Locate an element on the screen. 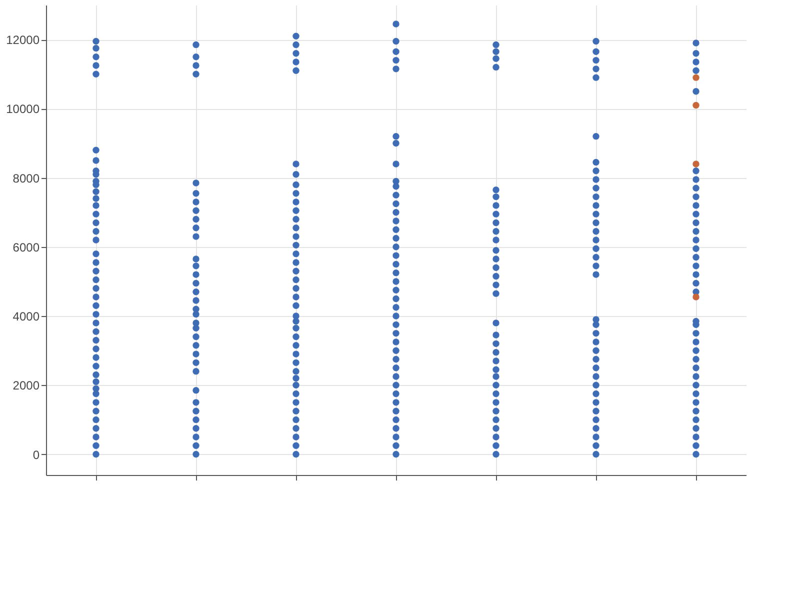 Image resolution: width=791 pixels, height=593 pixels. y-tick-label: 4000 is located at coordinates (26, 317).